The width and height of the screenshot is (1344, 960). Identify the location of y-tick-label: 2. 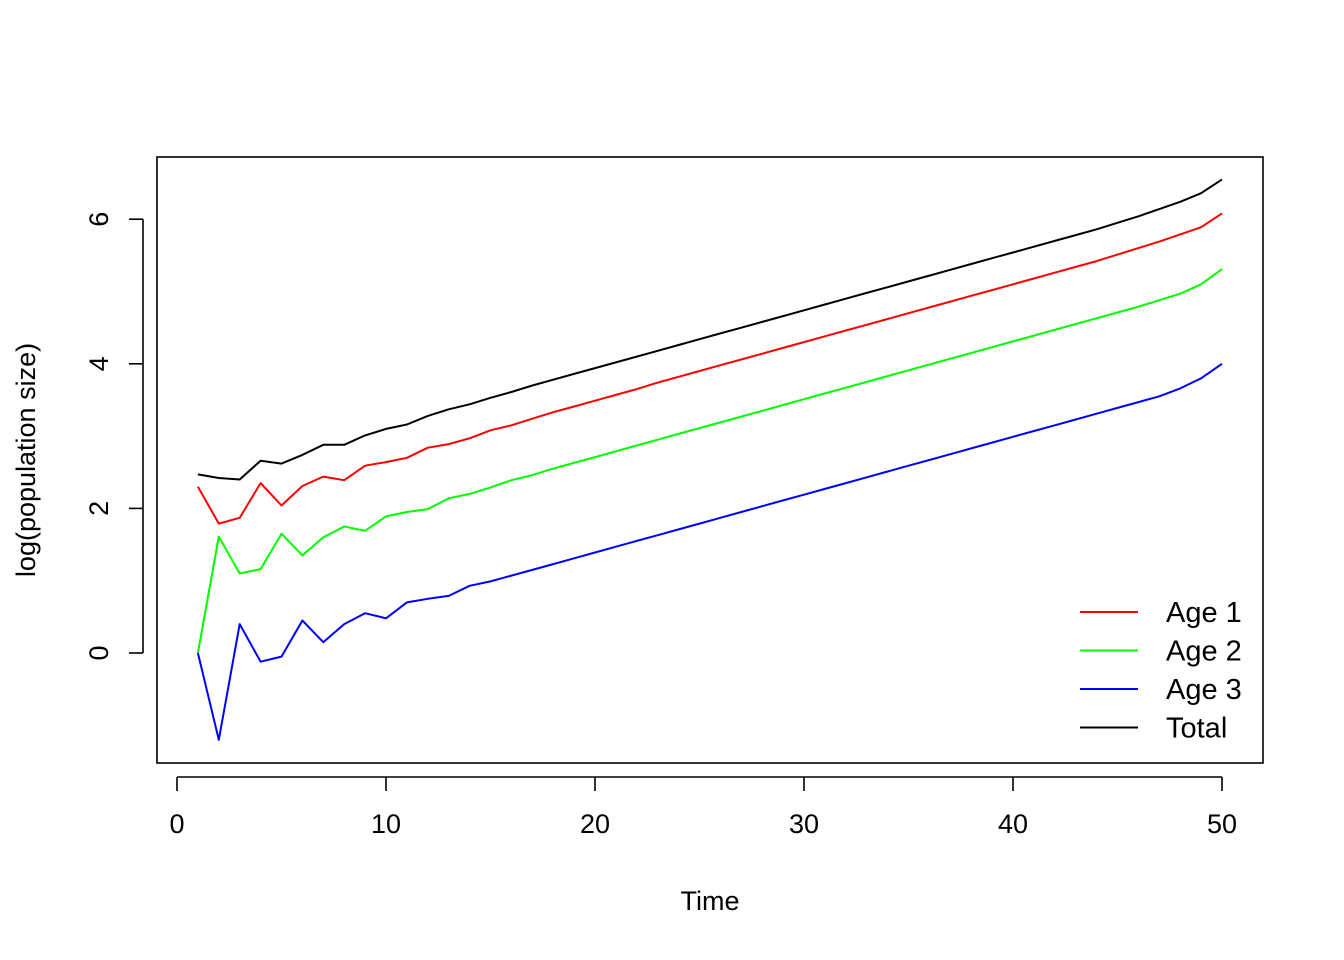
(99, 508).